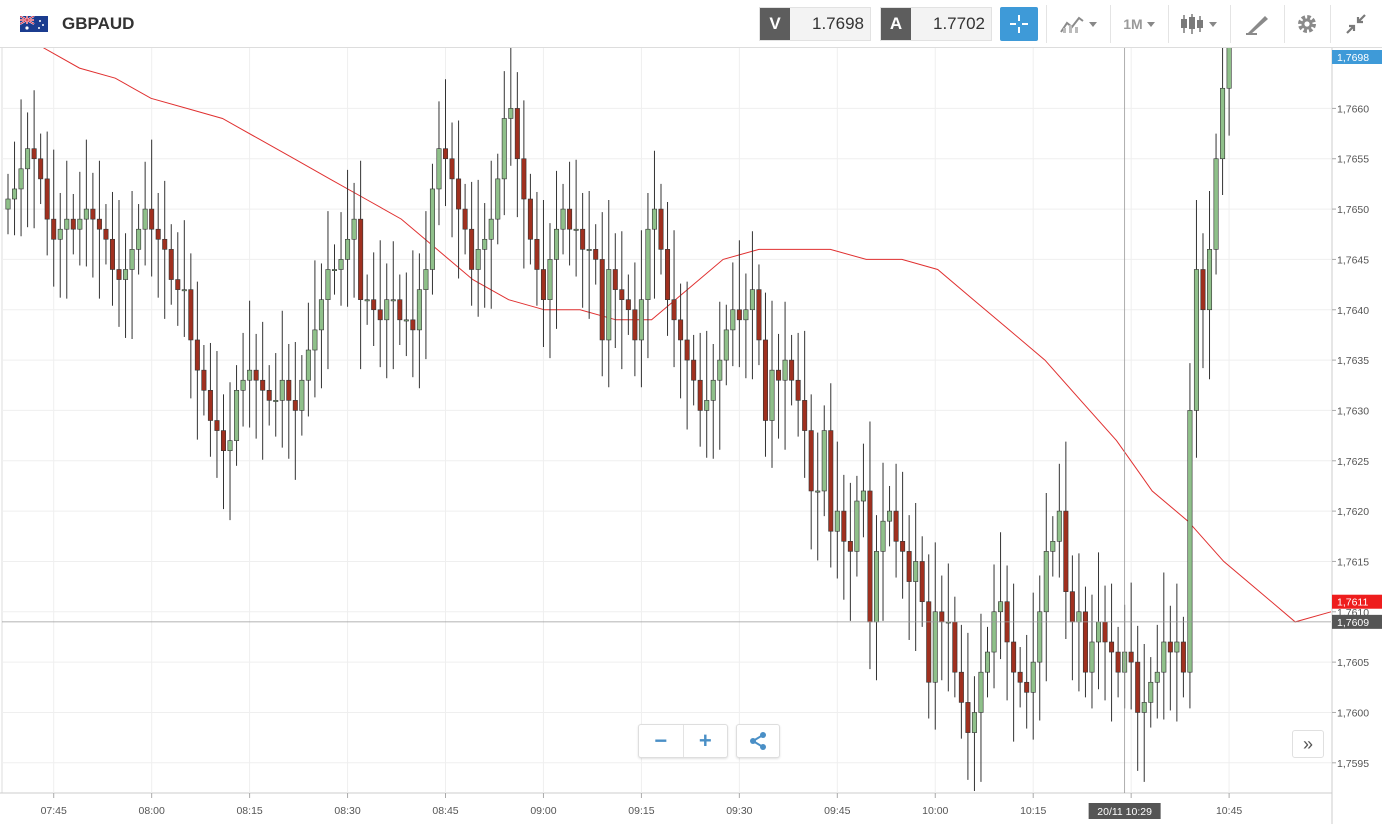  What do you see at coordinates (1257, 24) in the screenshot?
I see `drawing-tools-button` at bounding box center [1257, 24].